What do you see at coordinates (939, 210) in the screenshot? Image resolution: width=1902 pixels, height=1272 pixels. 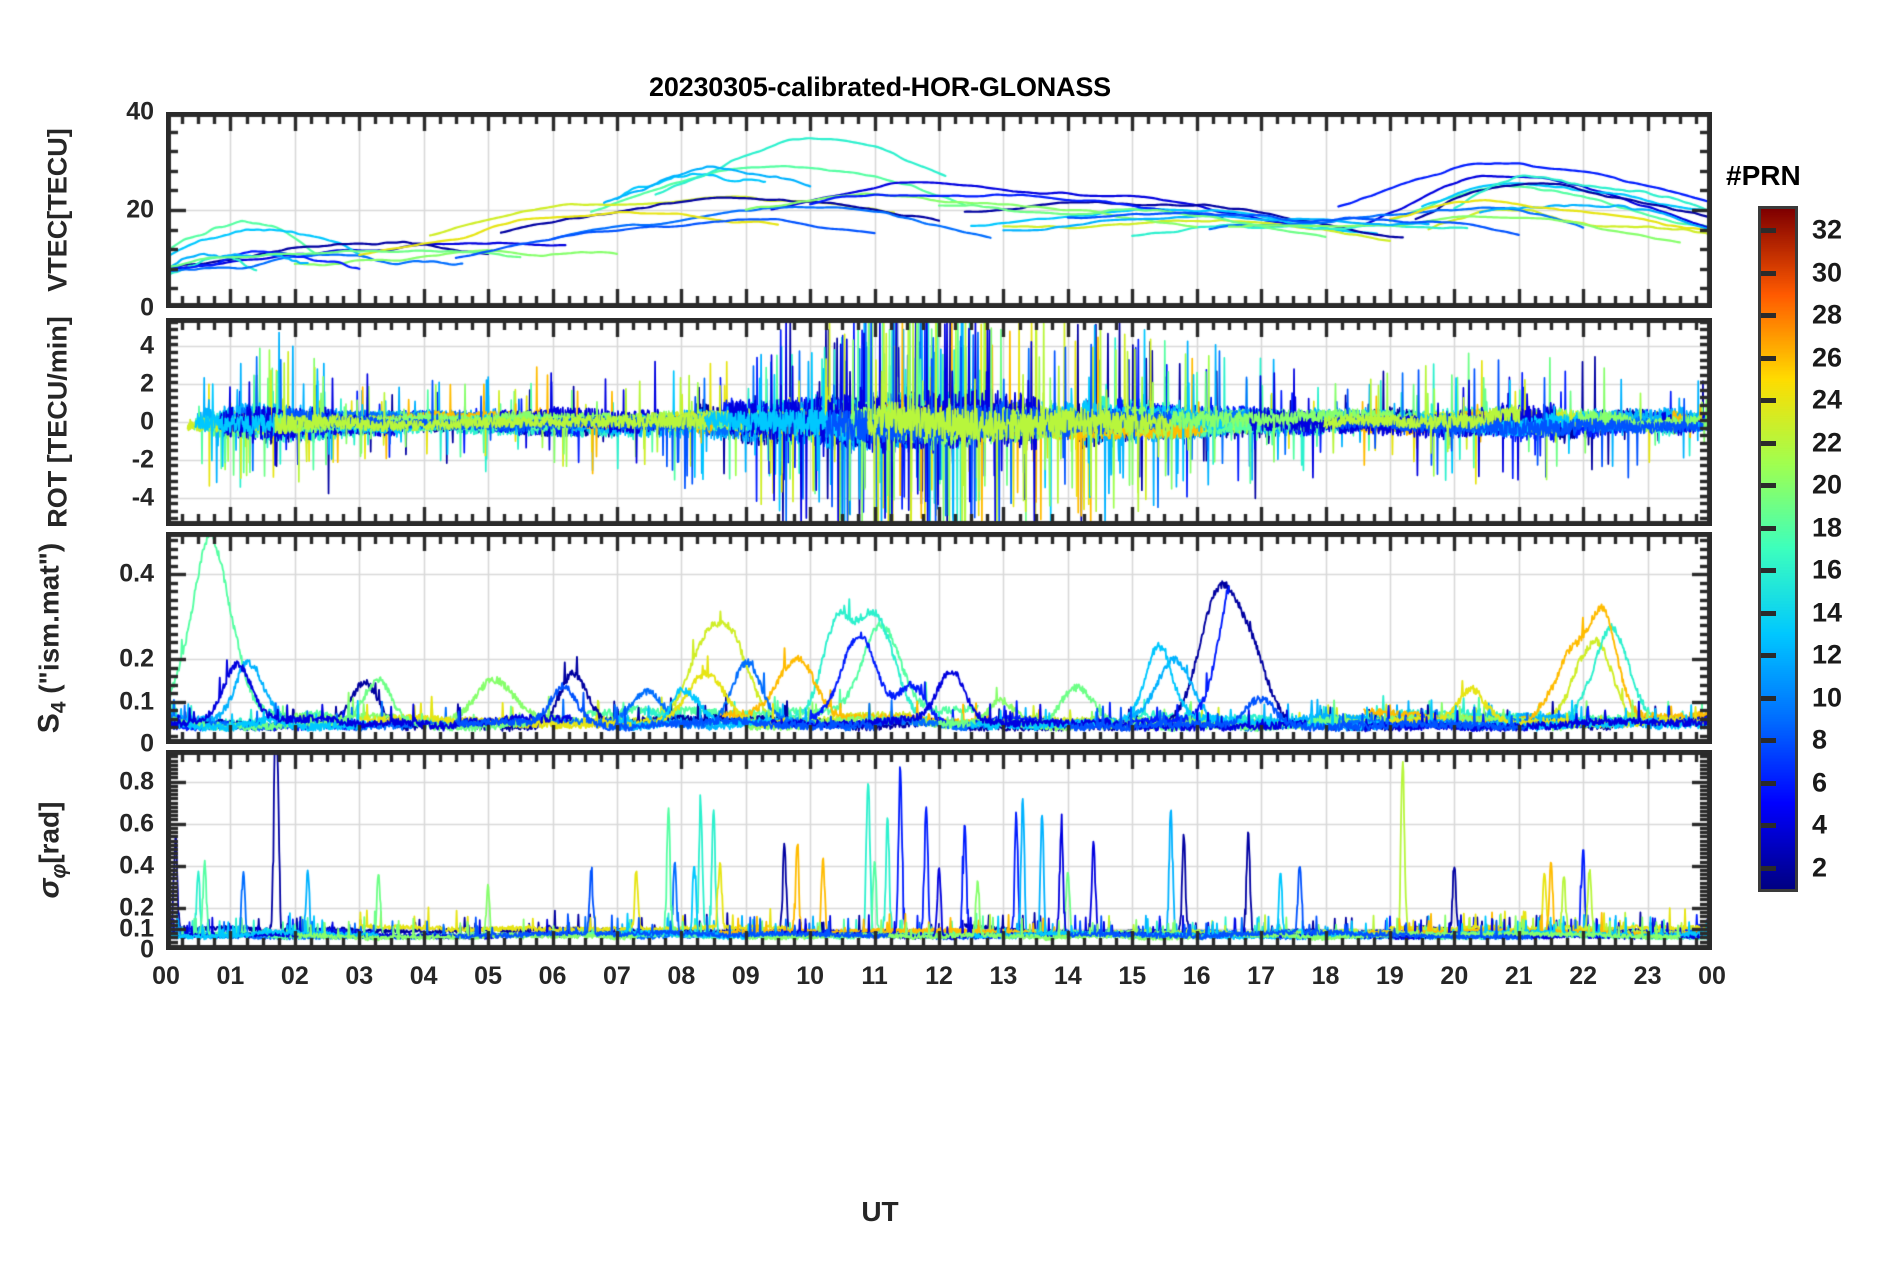 I see `panel-vtec` at bounding box center [939, 210].